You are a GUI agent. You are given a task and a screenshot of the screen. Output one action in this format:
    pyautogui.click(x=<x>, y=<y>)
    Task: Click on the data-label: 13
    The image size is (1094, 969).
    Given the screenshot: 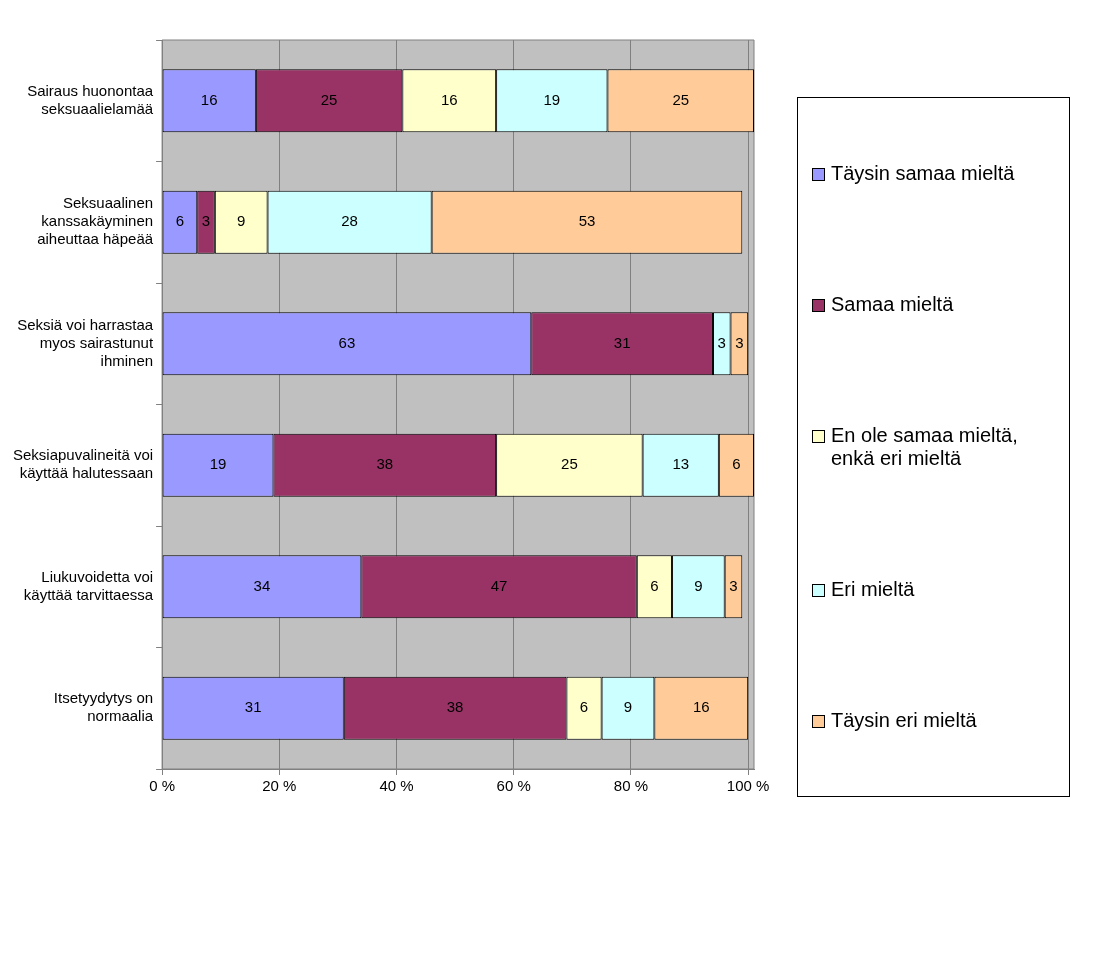 What is the action you would take?
    pyautogui.click(x=681, y=464)
    